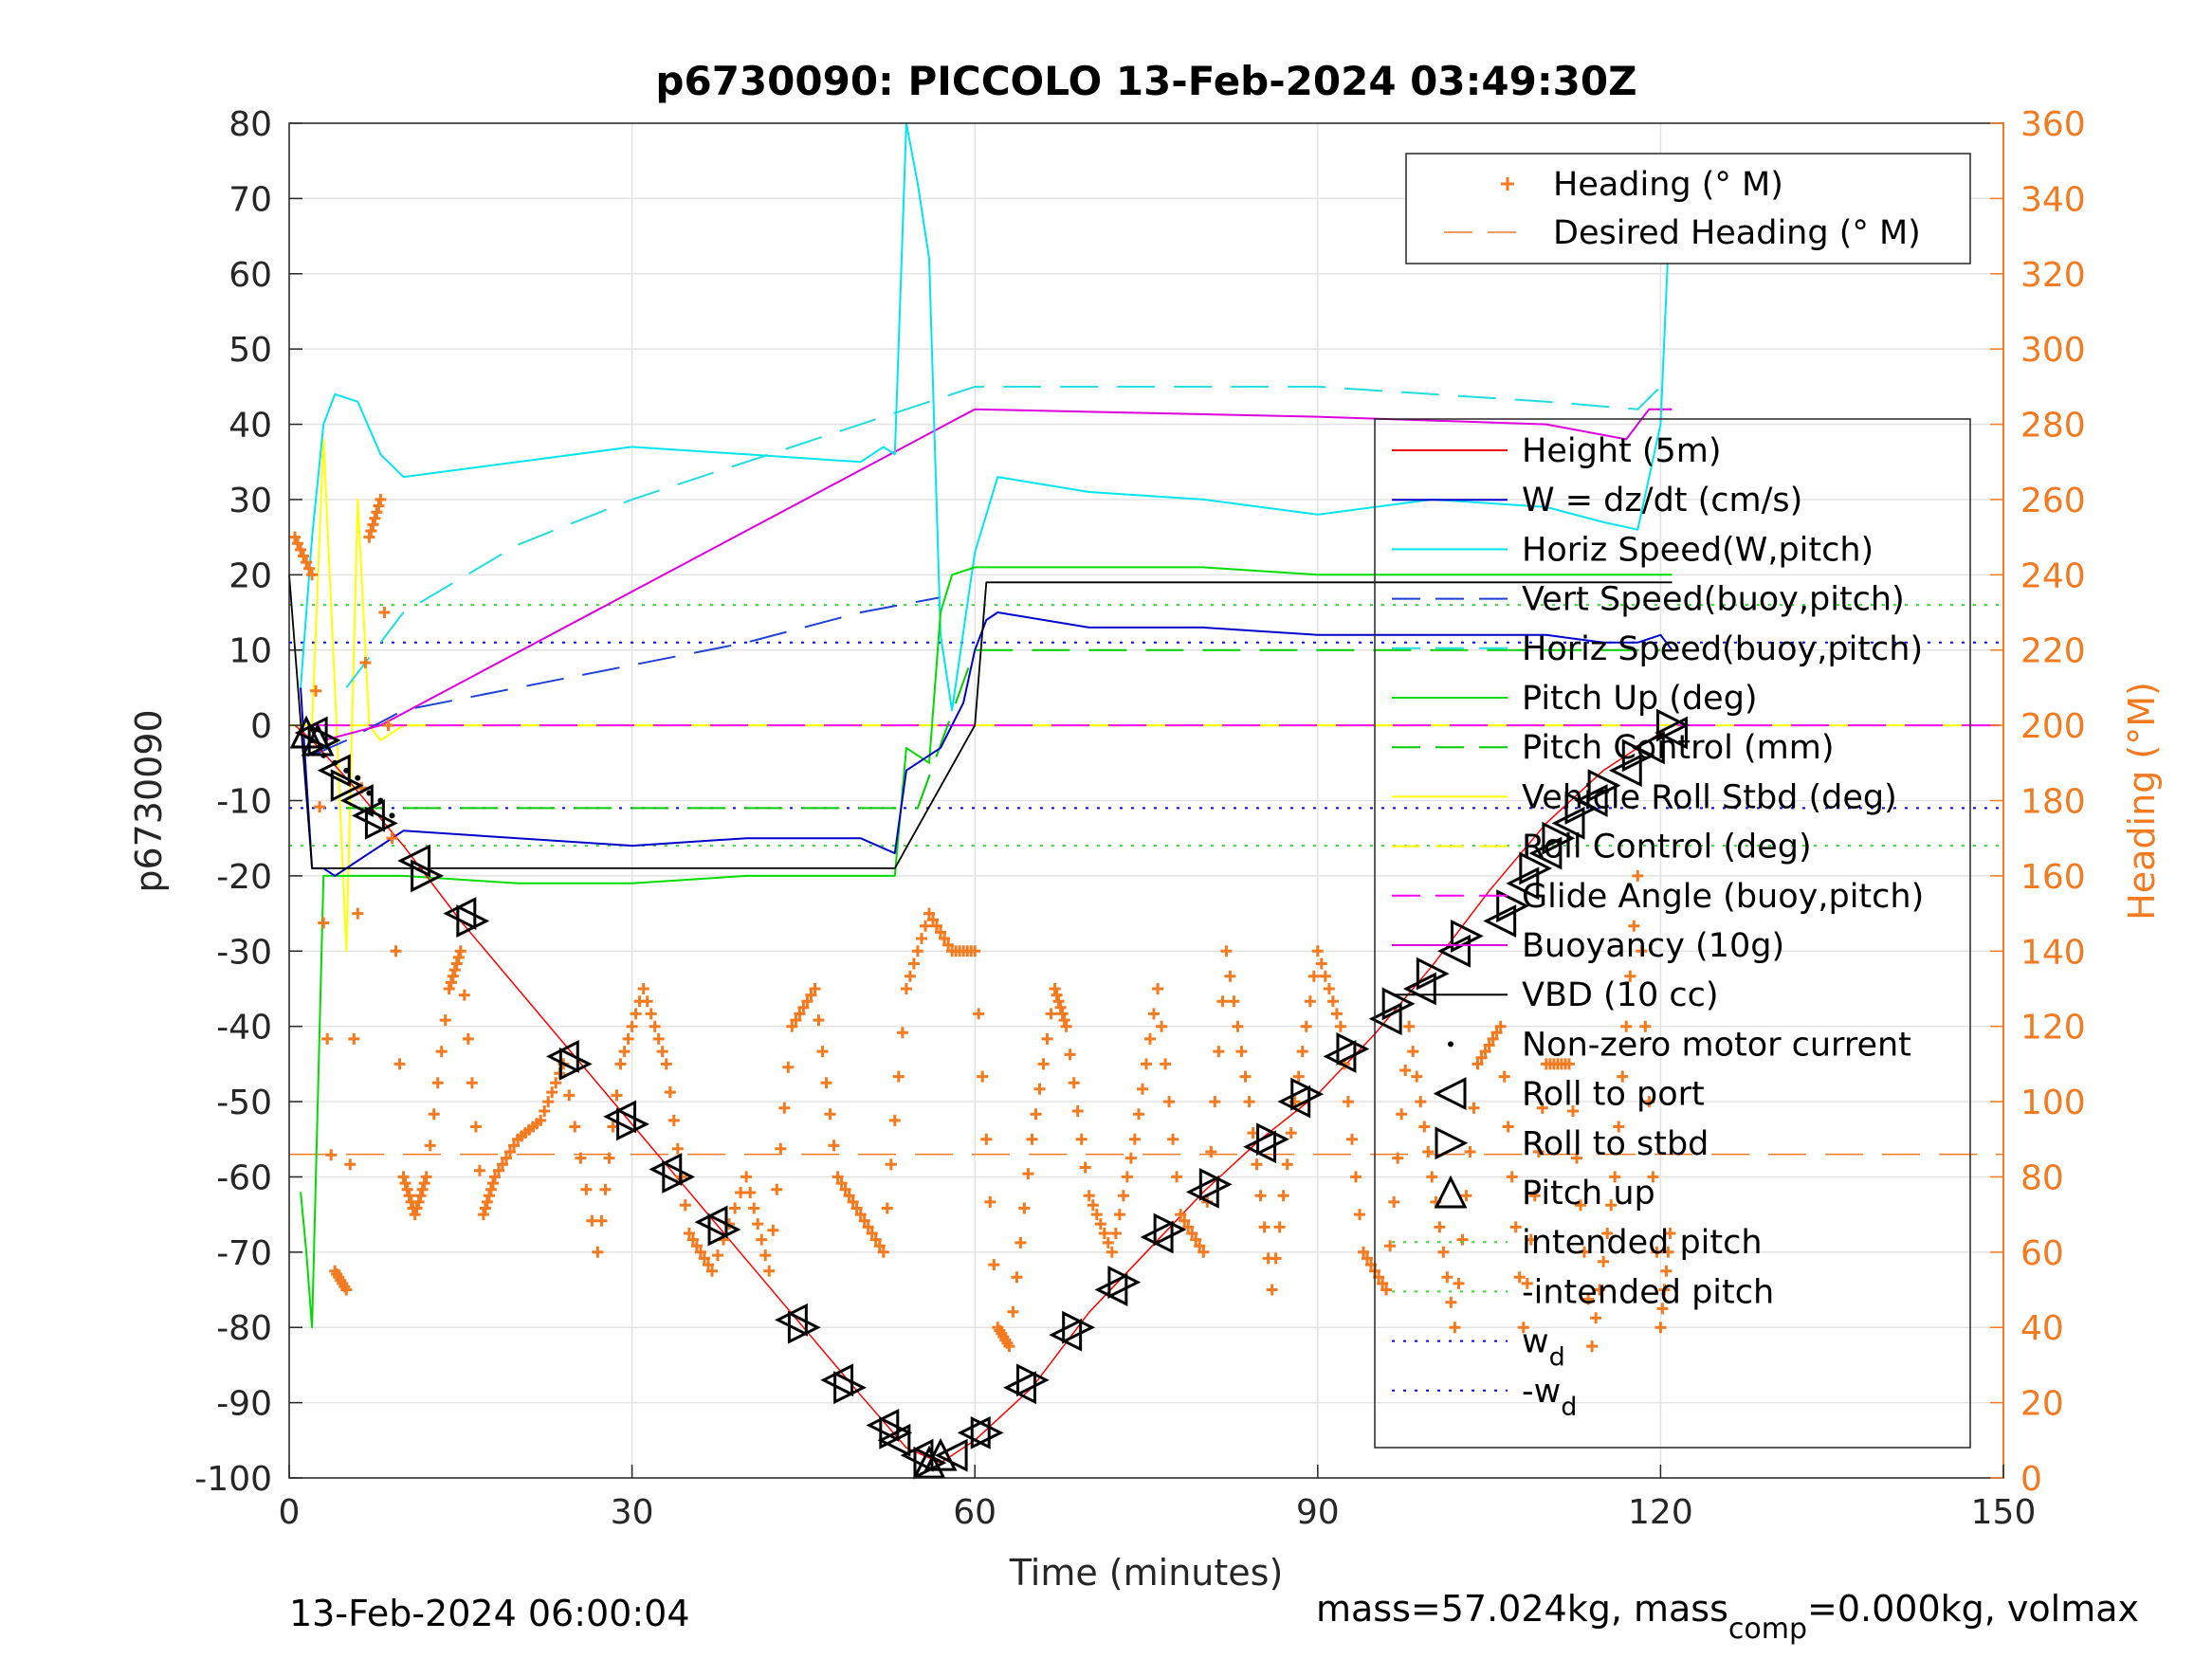  I want to click on legend-label: wd, so click(1543, 1348).